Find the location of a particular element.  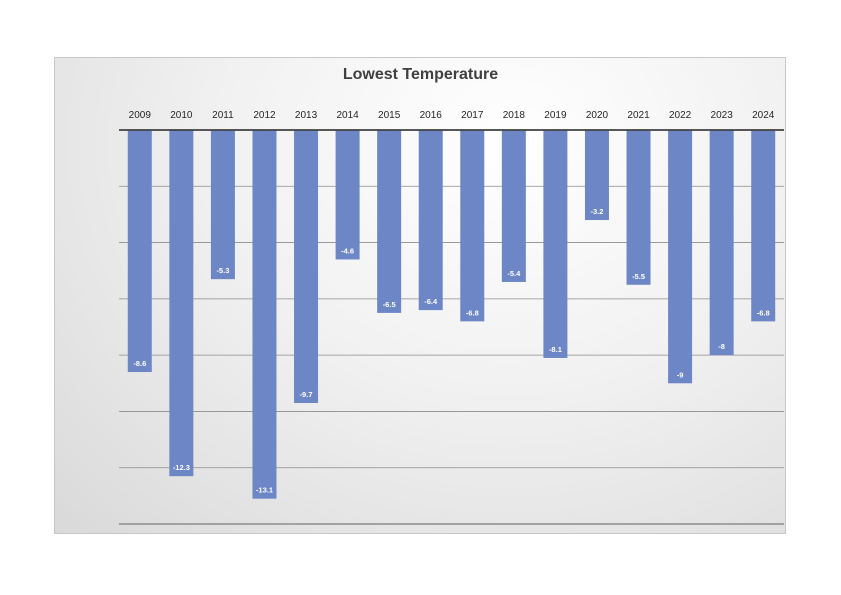

data-label: -6.5 is located at coordinates (389, 304).